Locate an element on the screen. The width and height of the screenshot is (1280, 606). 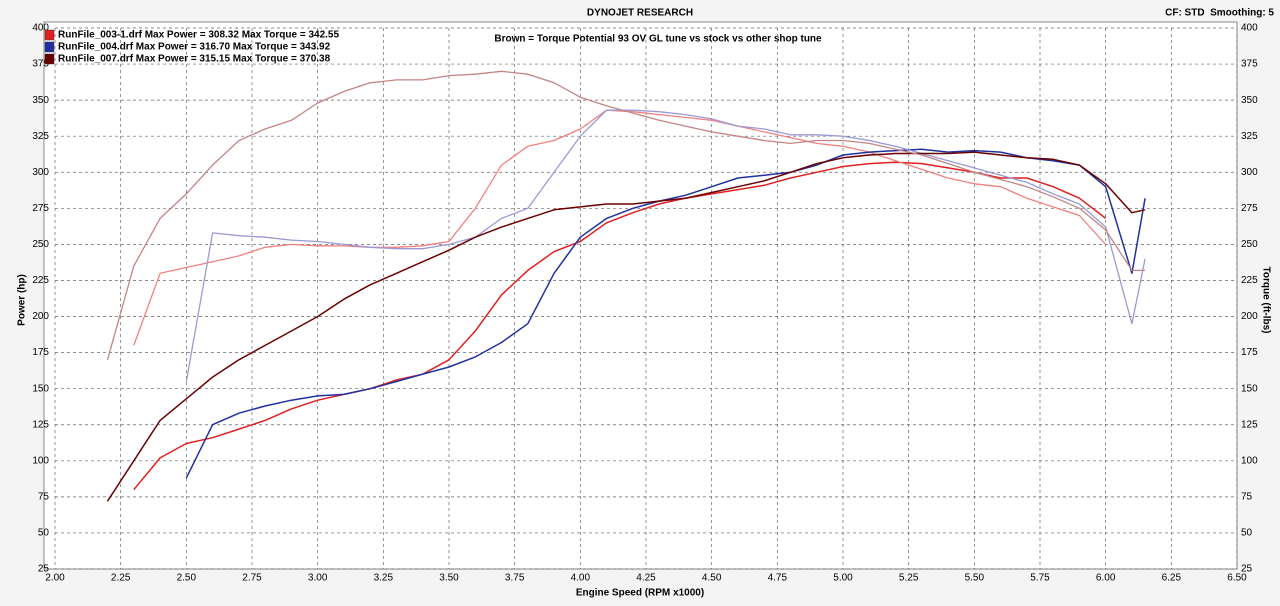
y2-tick-label: 400 is located at coordinates (1249, 28).